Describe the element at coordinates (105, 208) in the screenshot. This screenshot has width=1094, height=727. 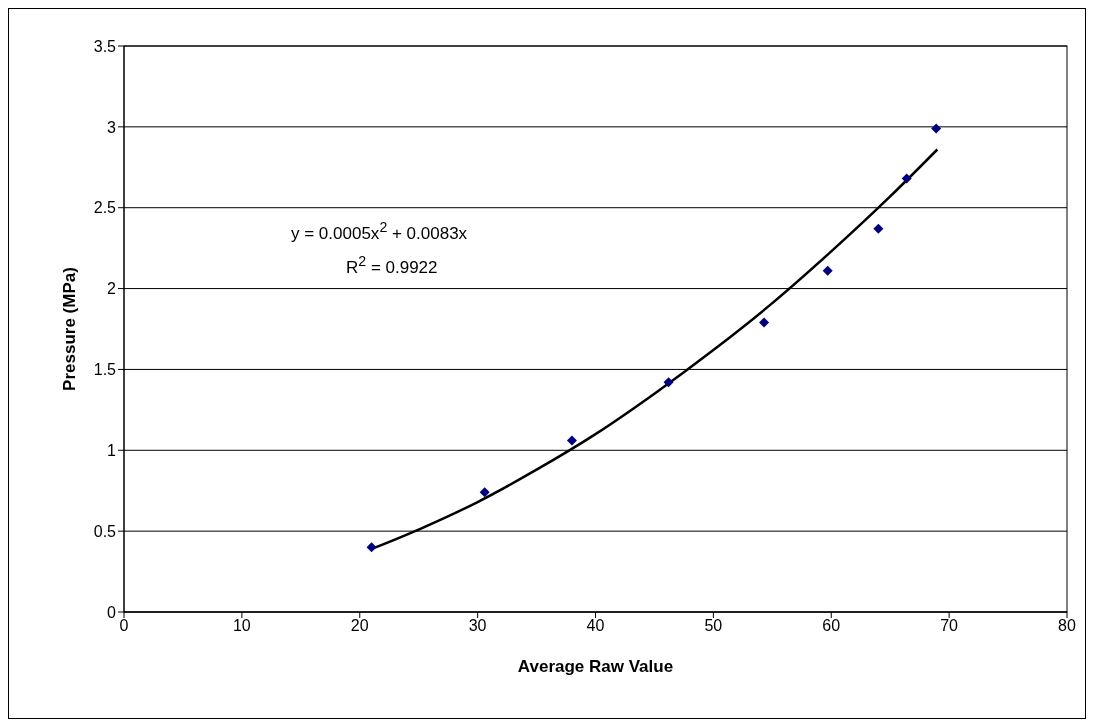
I see `y-tick-label: 2.5` at that location.